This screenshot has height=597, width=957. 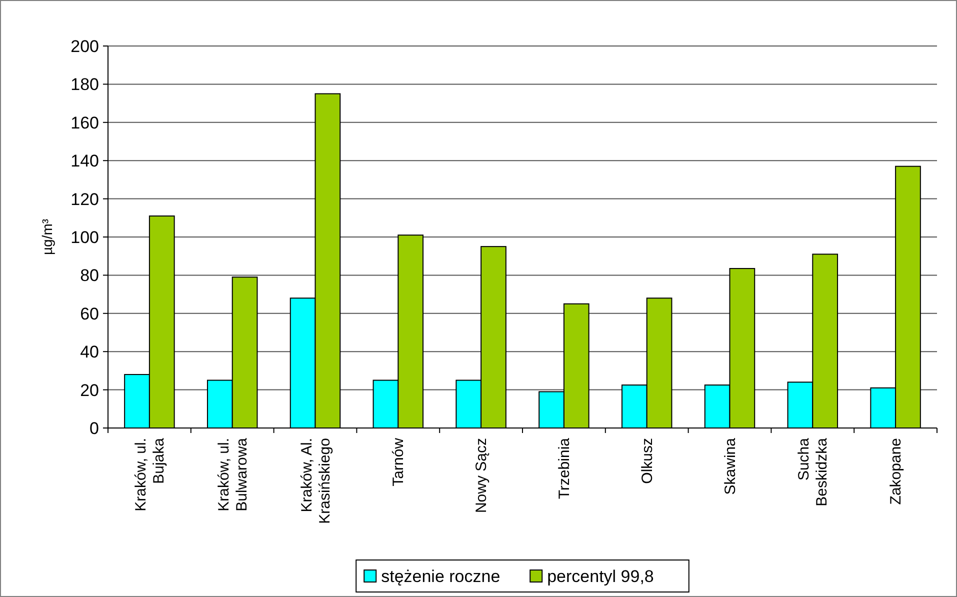 What do you see at coordinates (84, 122) in the screenshot?
I see `y-tick-label: 160` at bounding box center [84, 122].